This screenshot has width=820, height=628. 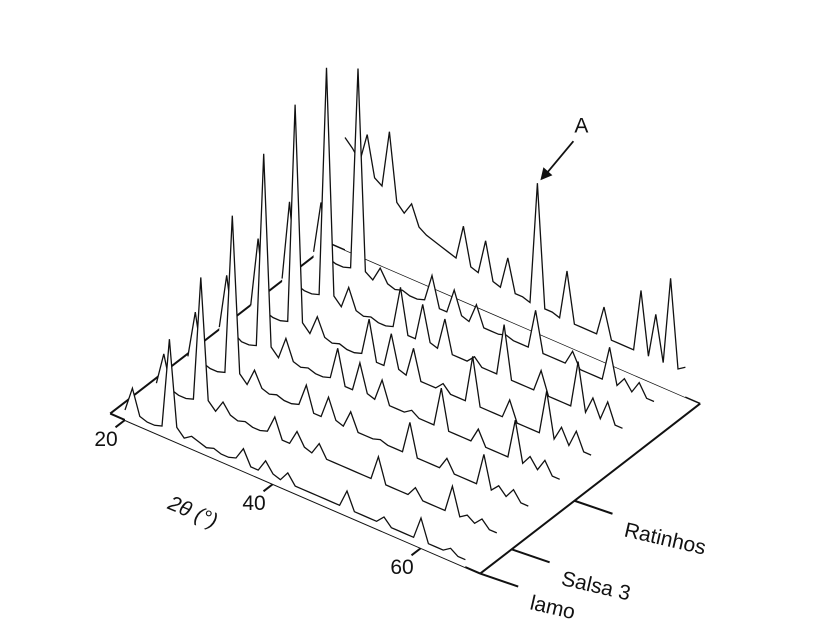 I want to click on annotation: A, so click(x=581, y=126).